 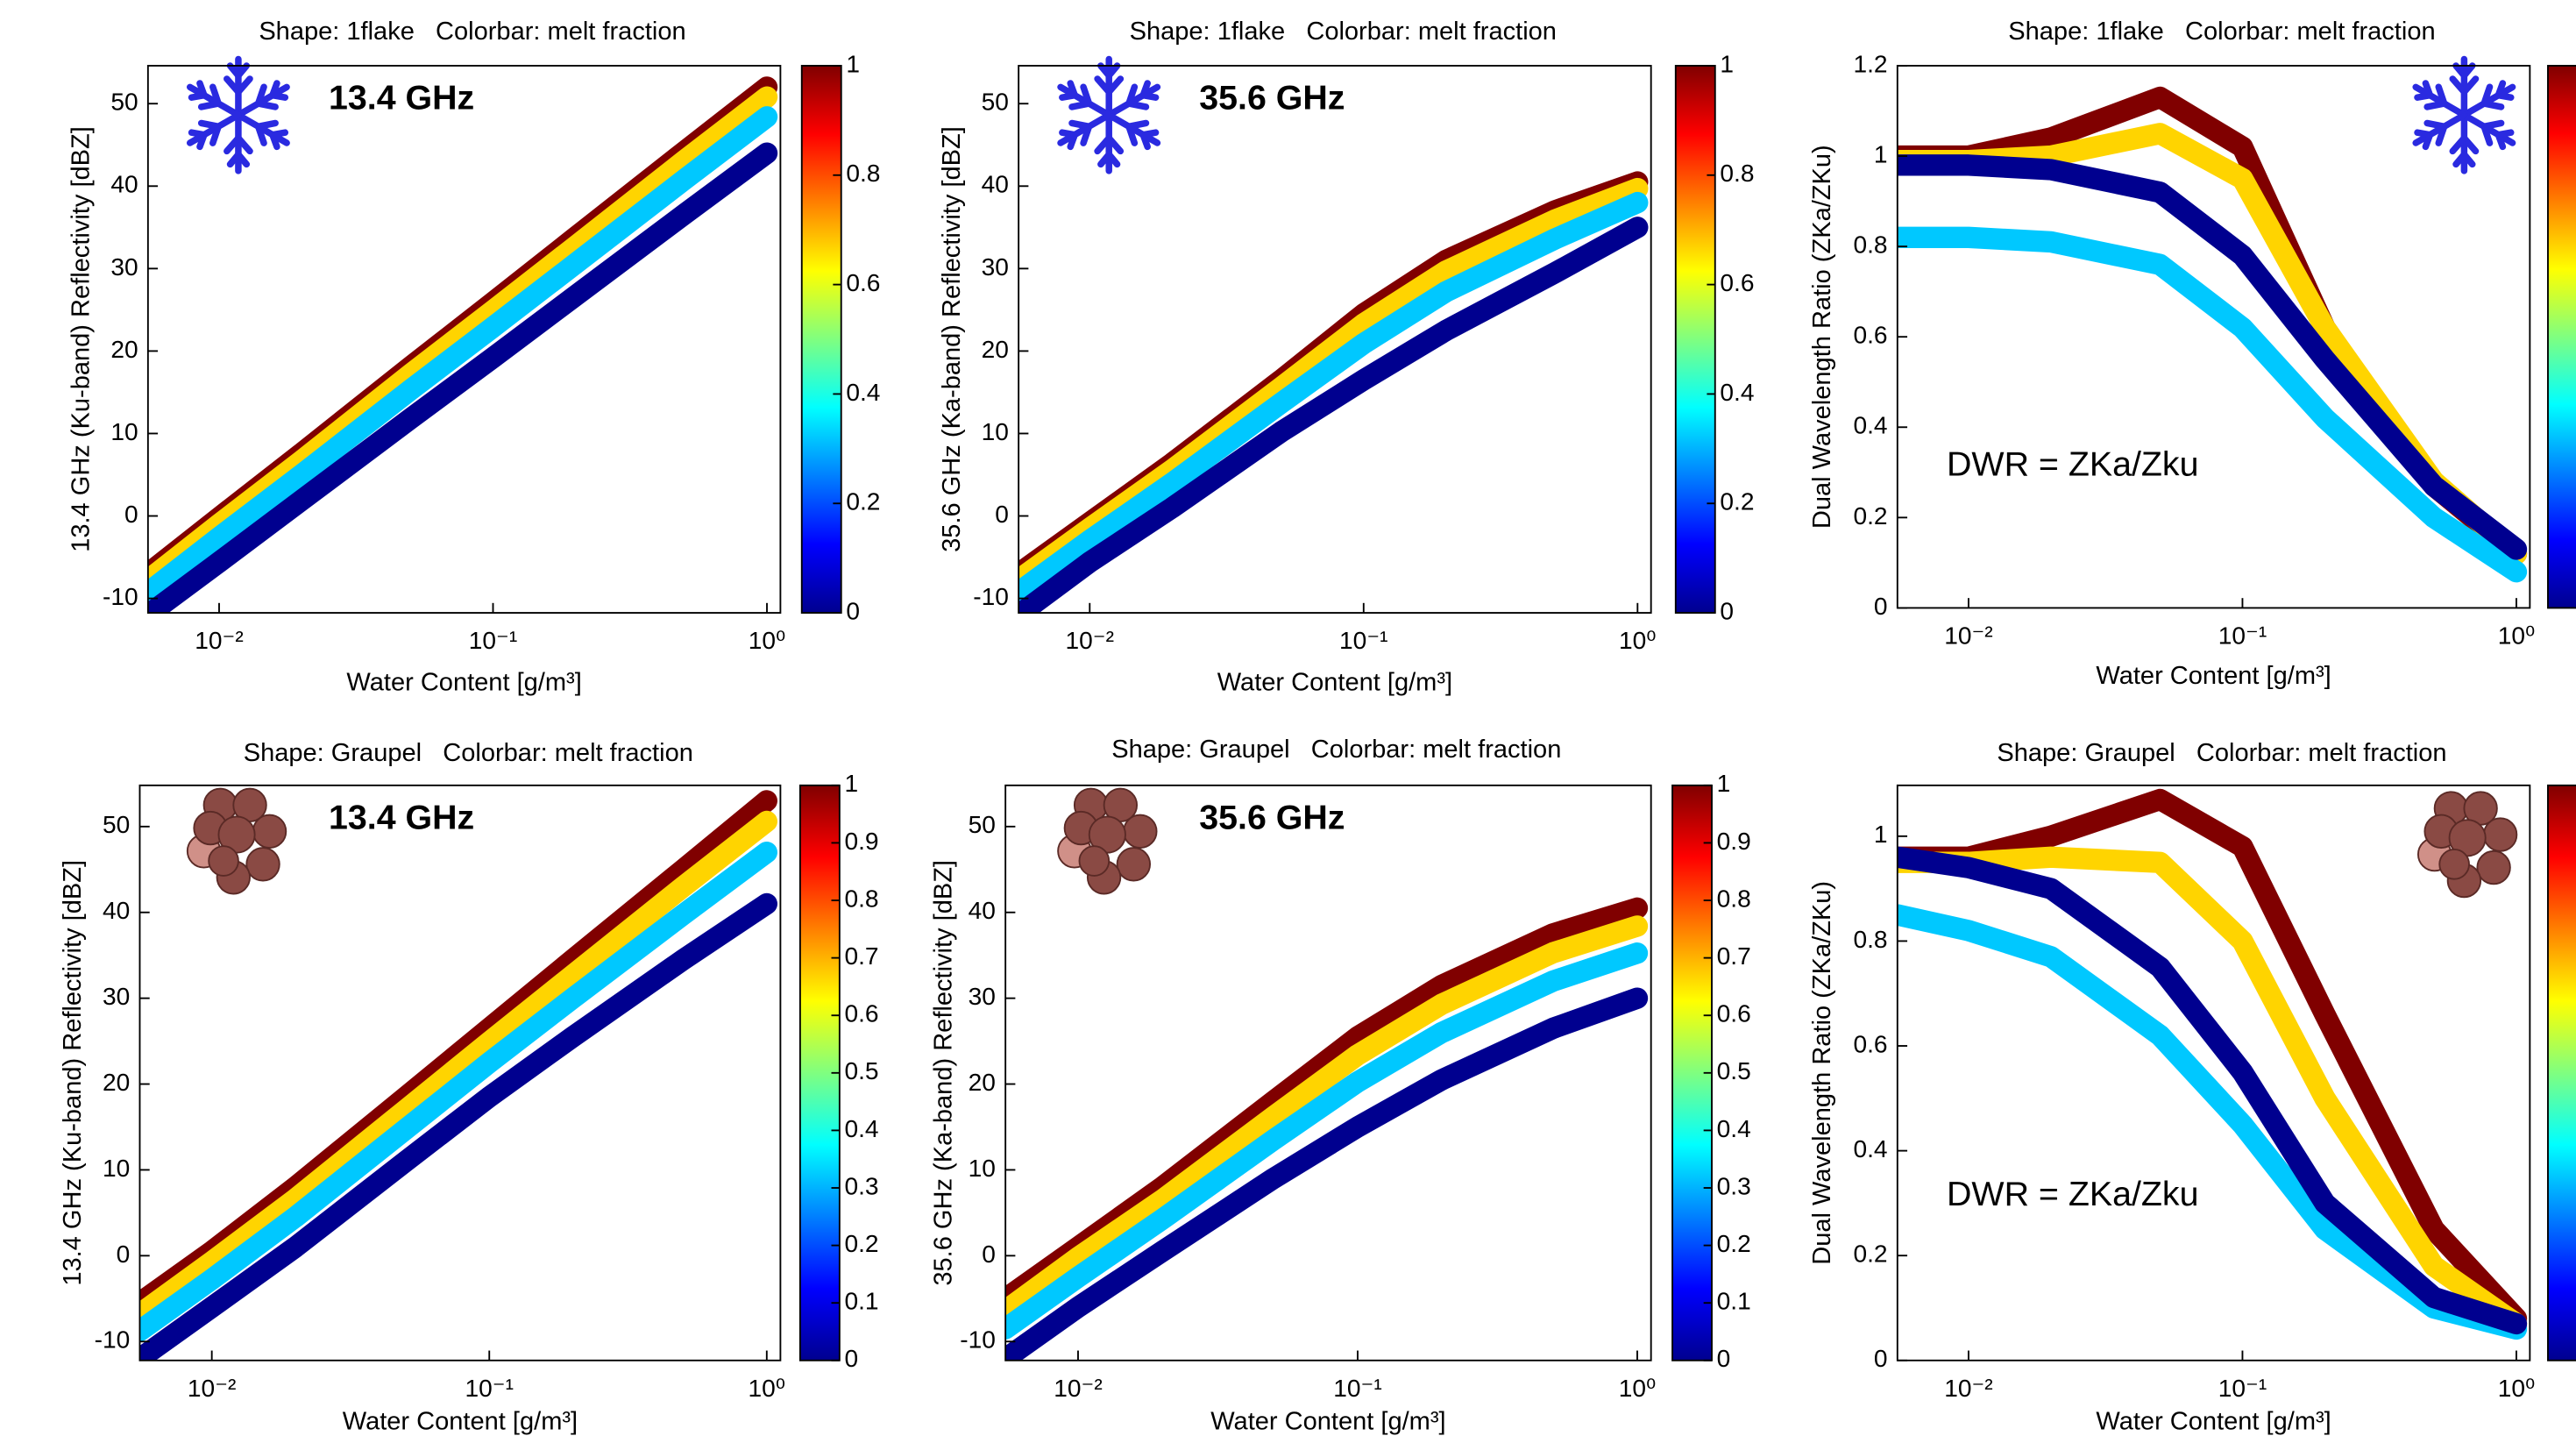 I want to click on colorbar-tick-label: 0.1, so click(x=861, y=1301).